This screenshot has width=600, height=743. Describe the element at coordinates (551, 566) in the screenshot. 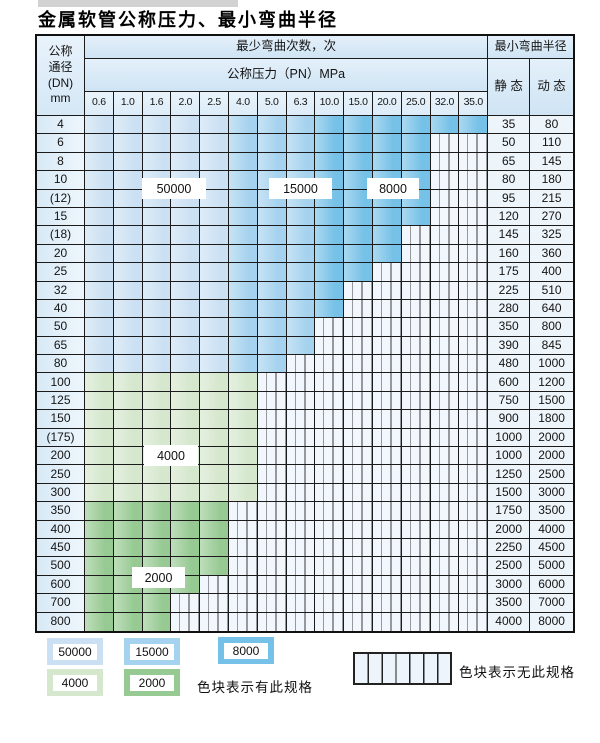

I see `dynamic-value: 5000` at that location.